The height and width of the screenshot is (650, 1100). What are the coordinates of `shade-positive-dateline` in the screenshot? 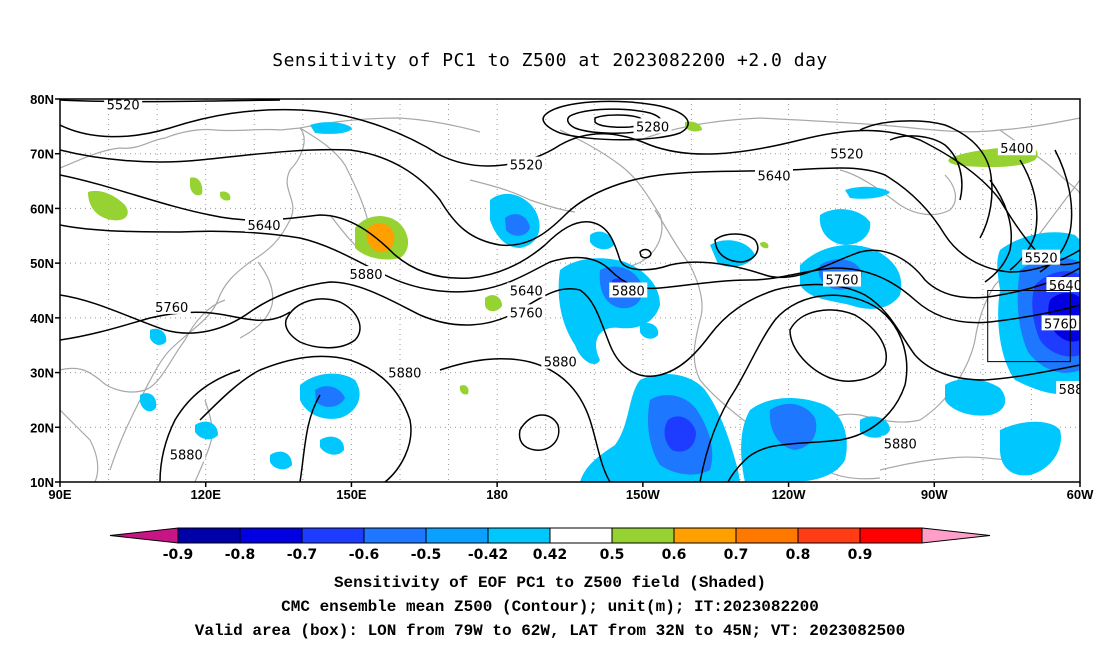 It's located at (493, 303).